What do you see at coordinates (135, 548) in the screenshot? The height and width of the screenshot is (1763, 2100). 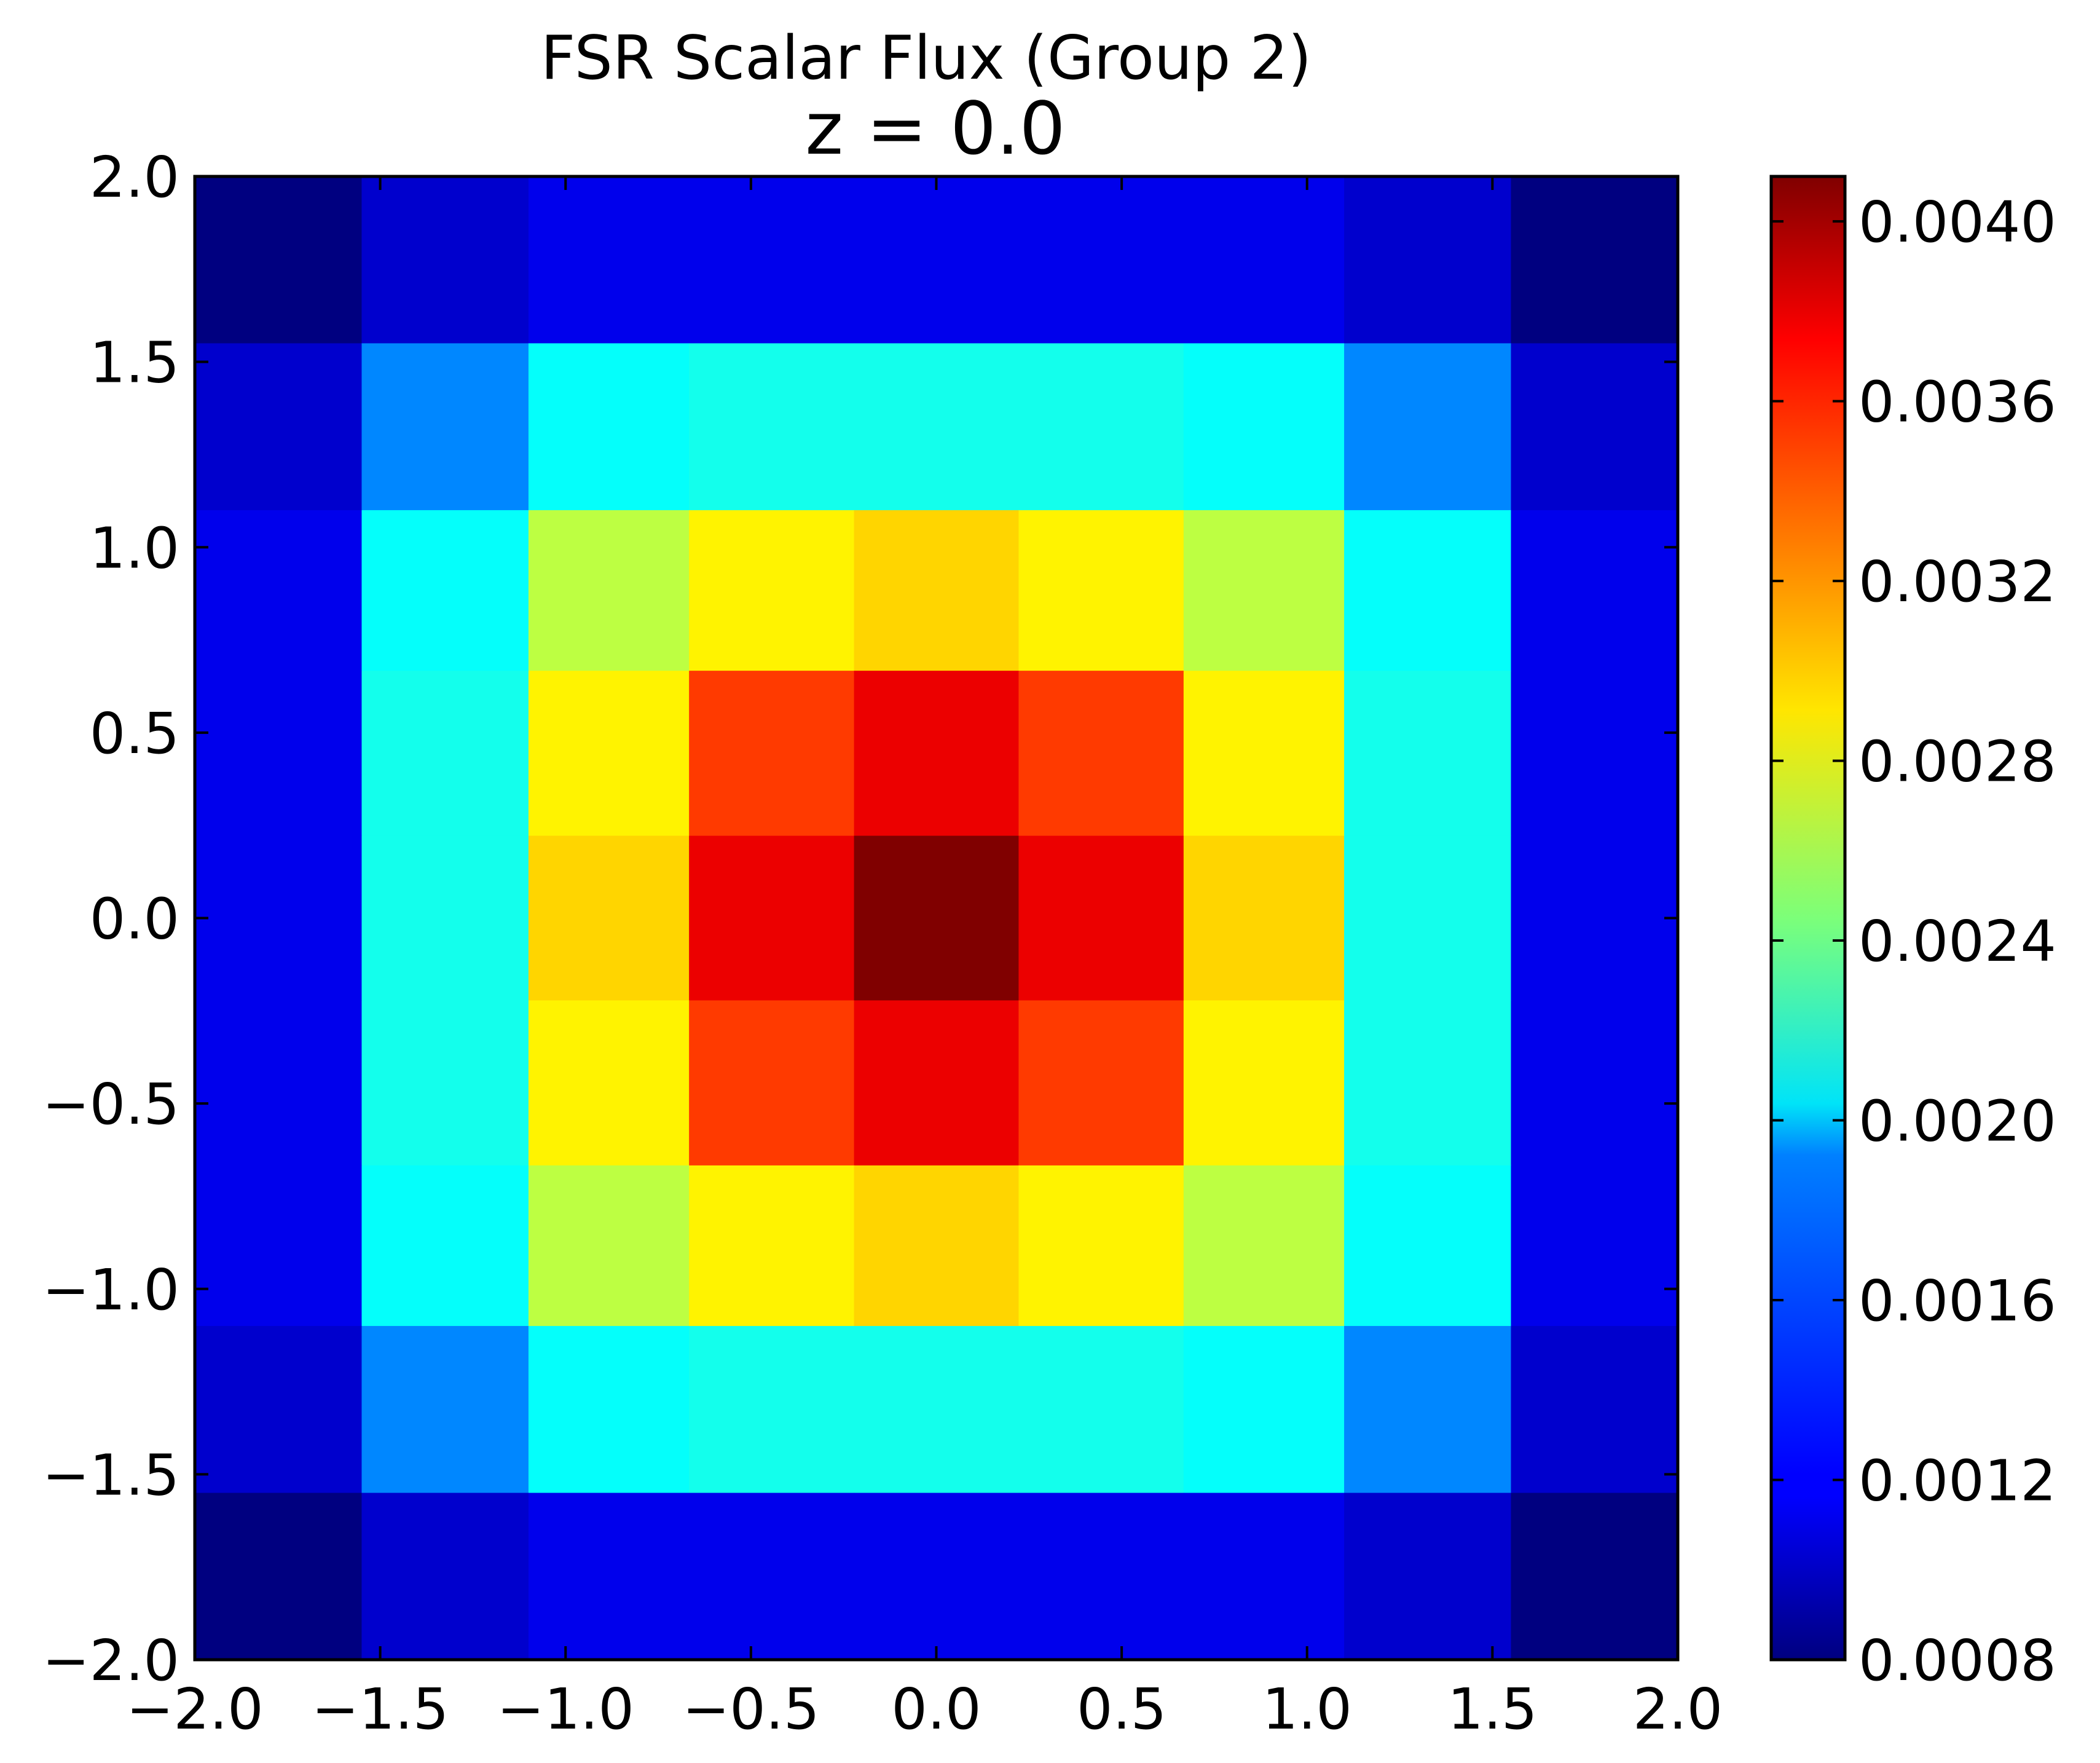 I see `y-tick-label: 1.0` at bounding box center [135, 548].